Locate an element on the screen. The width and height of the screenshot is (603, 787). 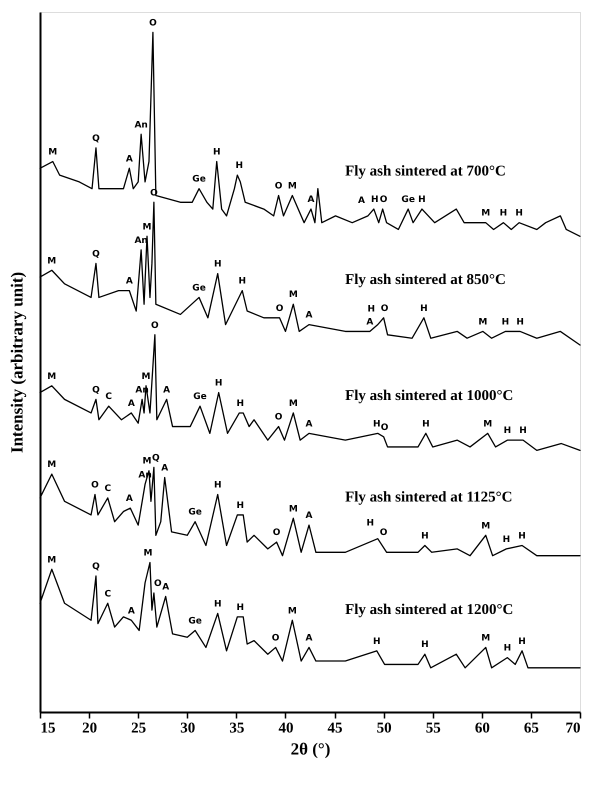
annotation: An is located at coordinates (141, 125).